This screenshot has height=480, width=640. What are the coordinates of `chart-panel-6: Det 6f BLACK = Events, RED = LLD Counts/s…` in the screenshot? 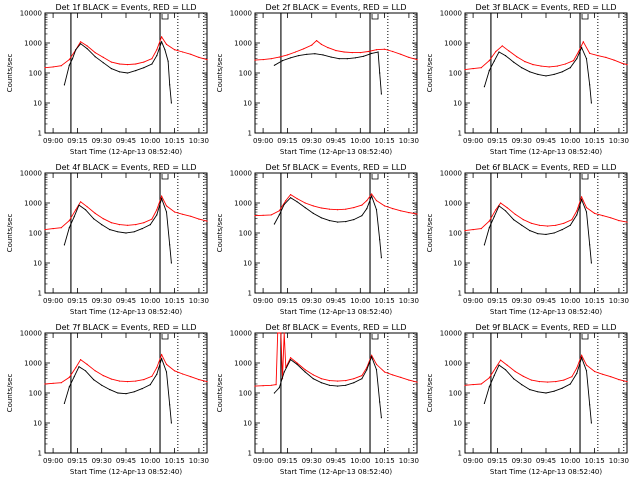 It's located at (527, 239).